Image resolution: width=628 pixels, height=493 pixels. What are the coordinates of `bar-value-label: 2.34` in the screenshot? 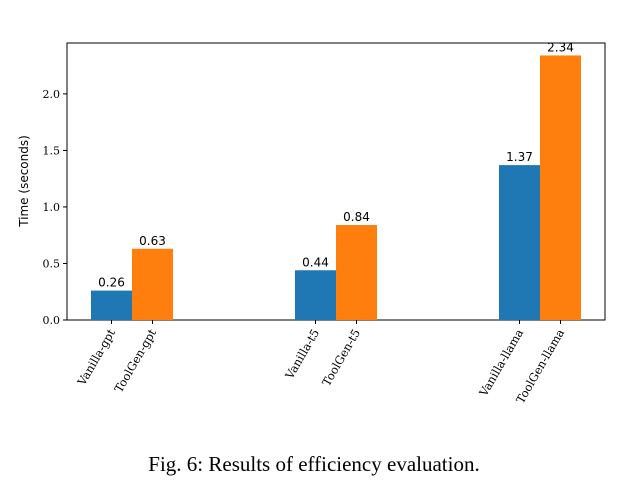 It's located at (560, 47).